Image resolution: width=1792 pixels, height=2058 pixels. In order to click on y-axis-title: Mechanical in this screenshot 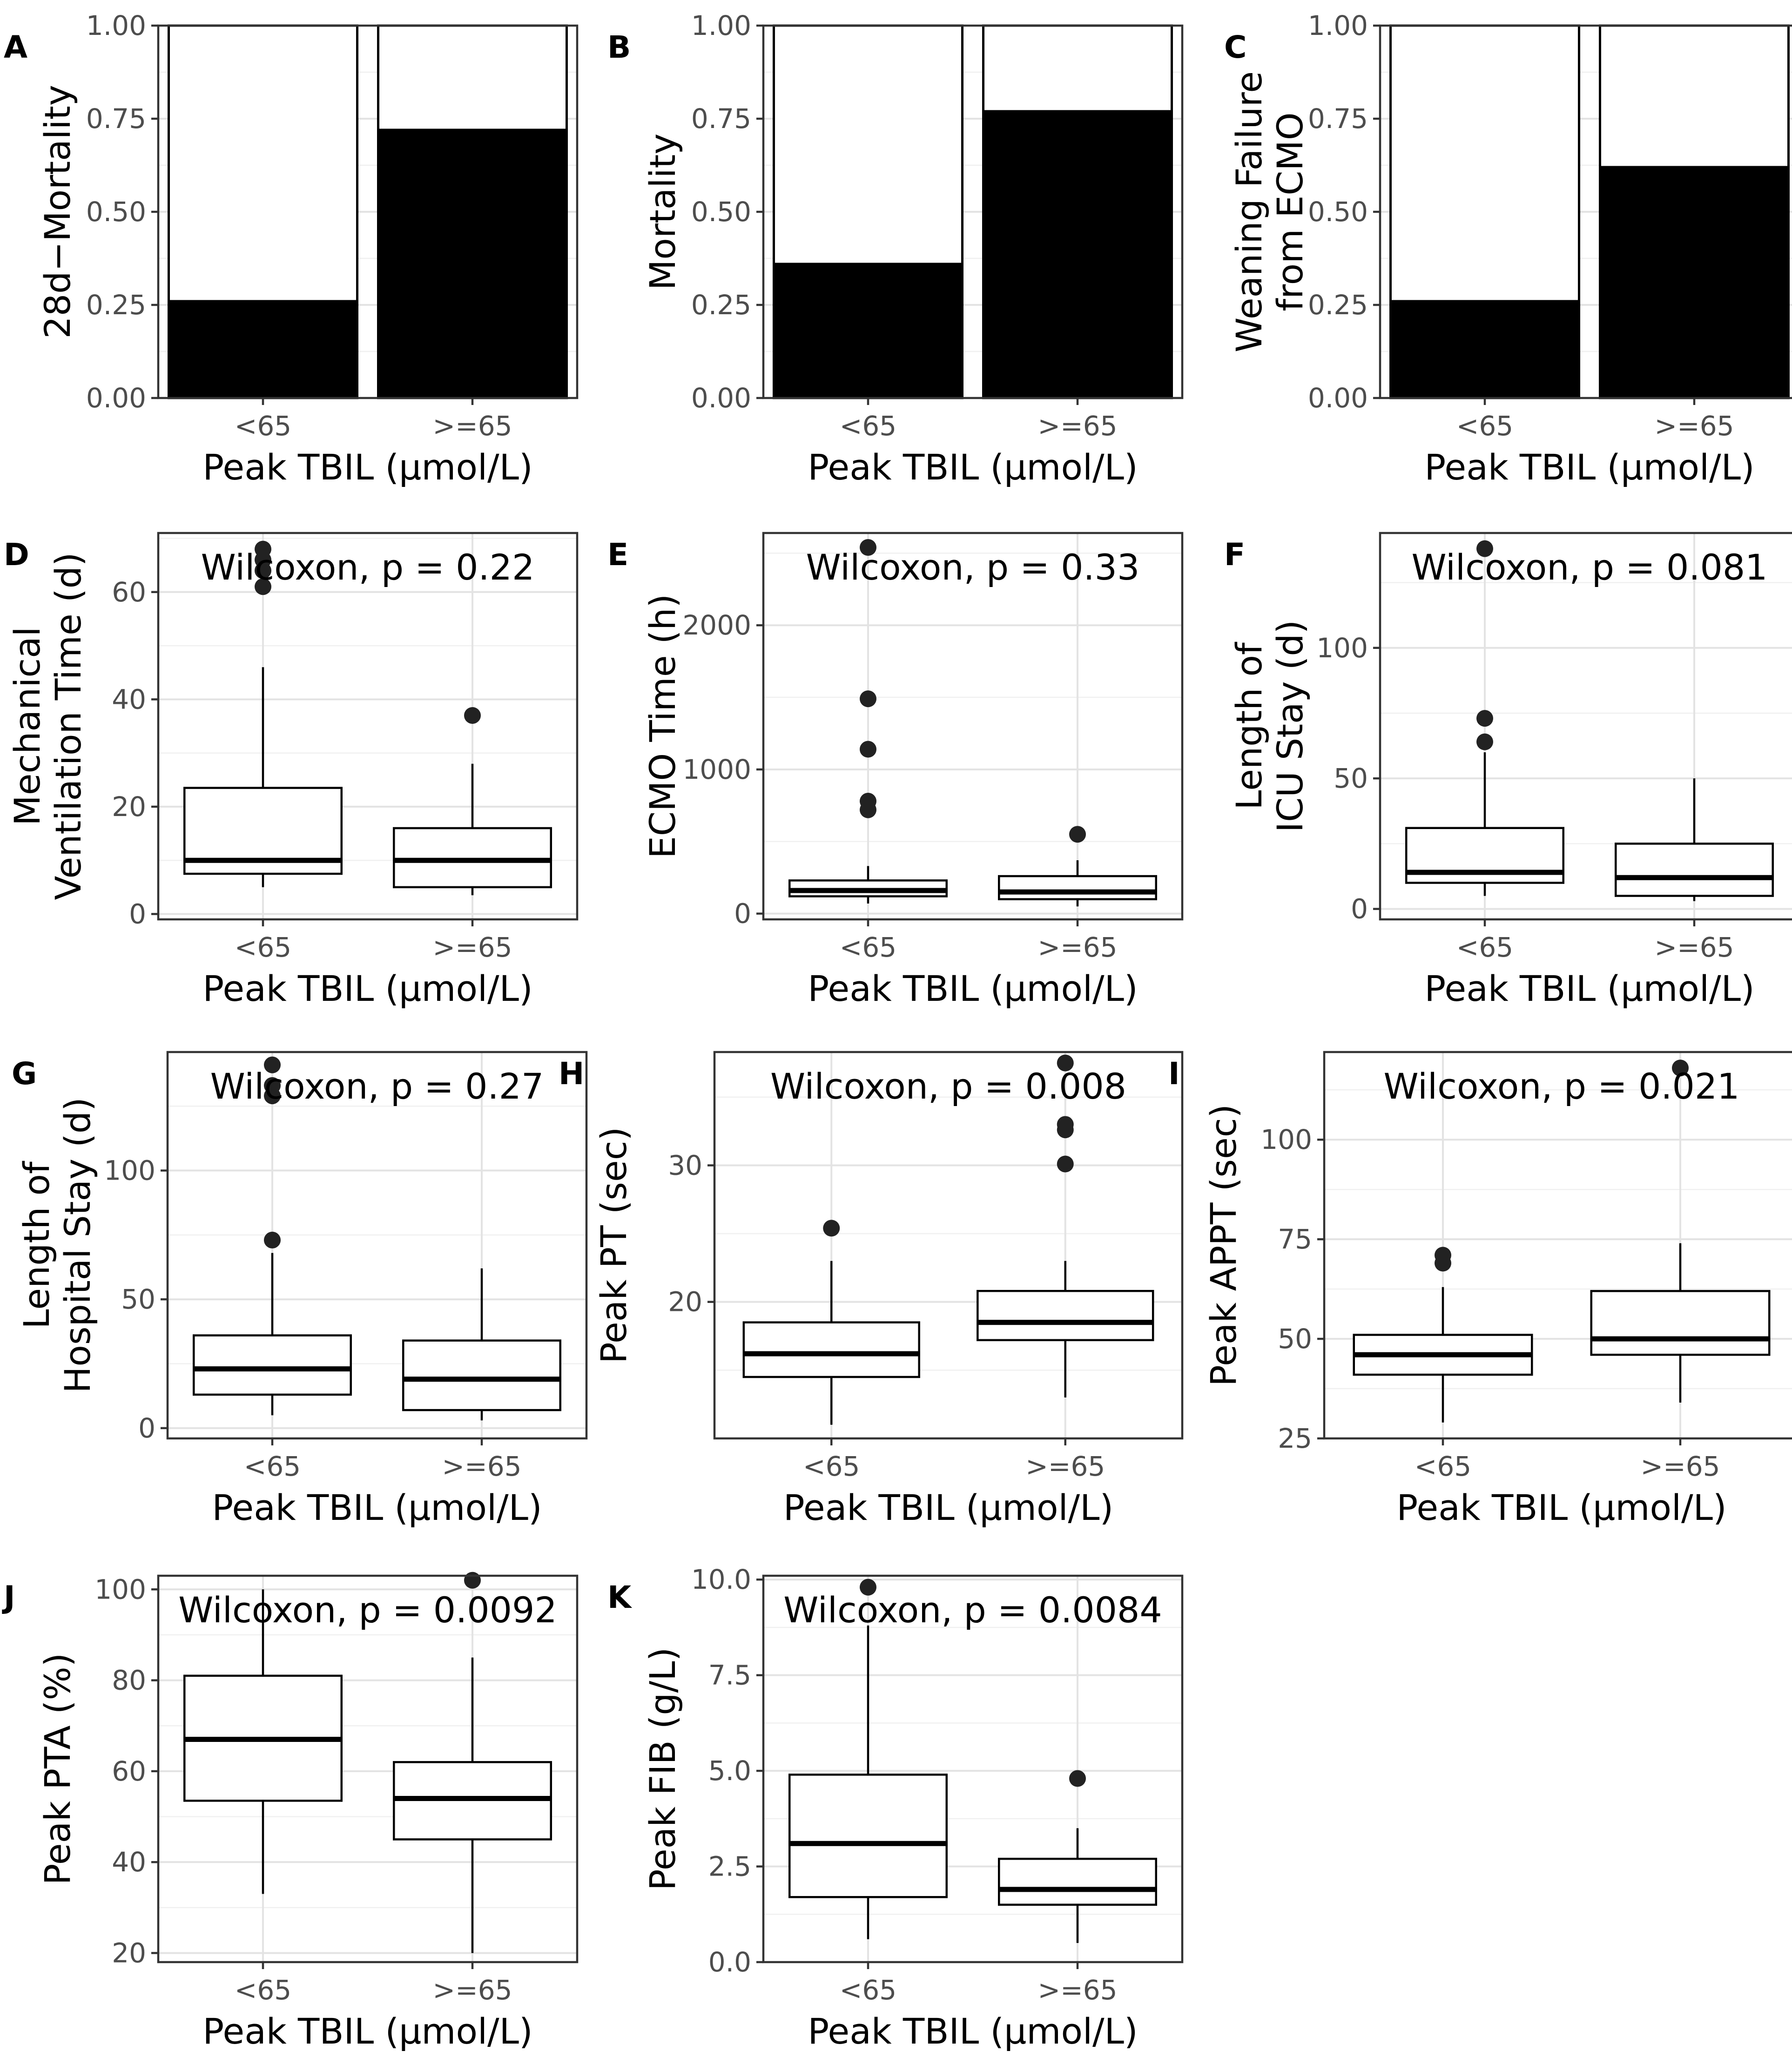, I will do `click(27, 727)`.